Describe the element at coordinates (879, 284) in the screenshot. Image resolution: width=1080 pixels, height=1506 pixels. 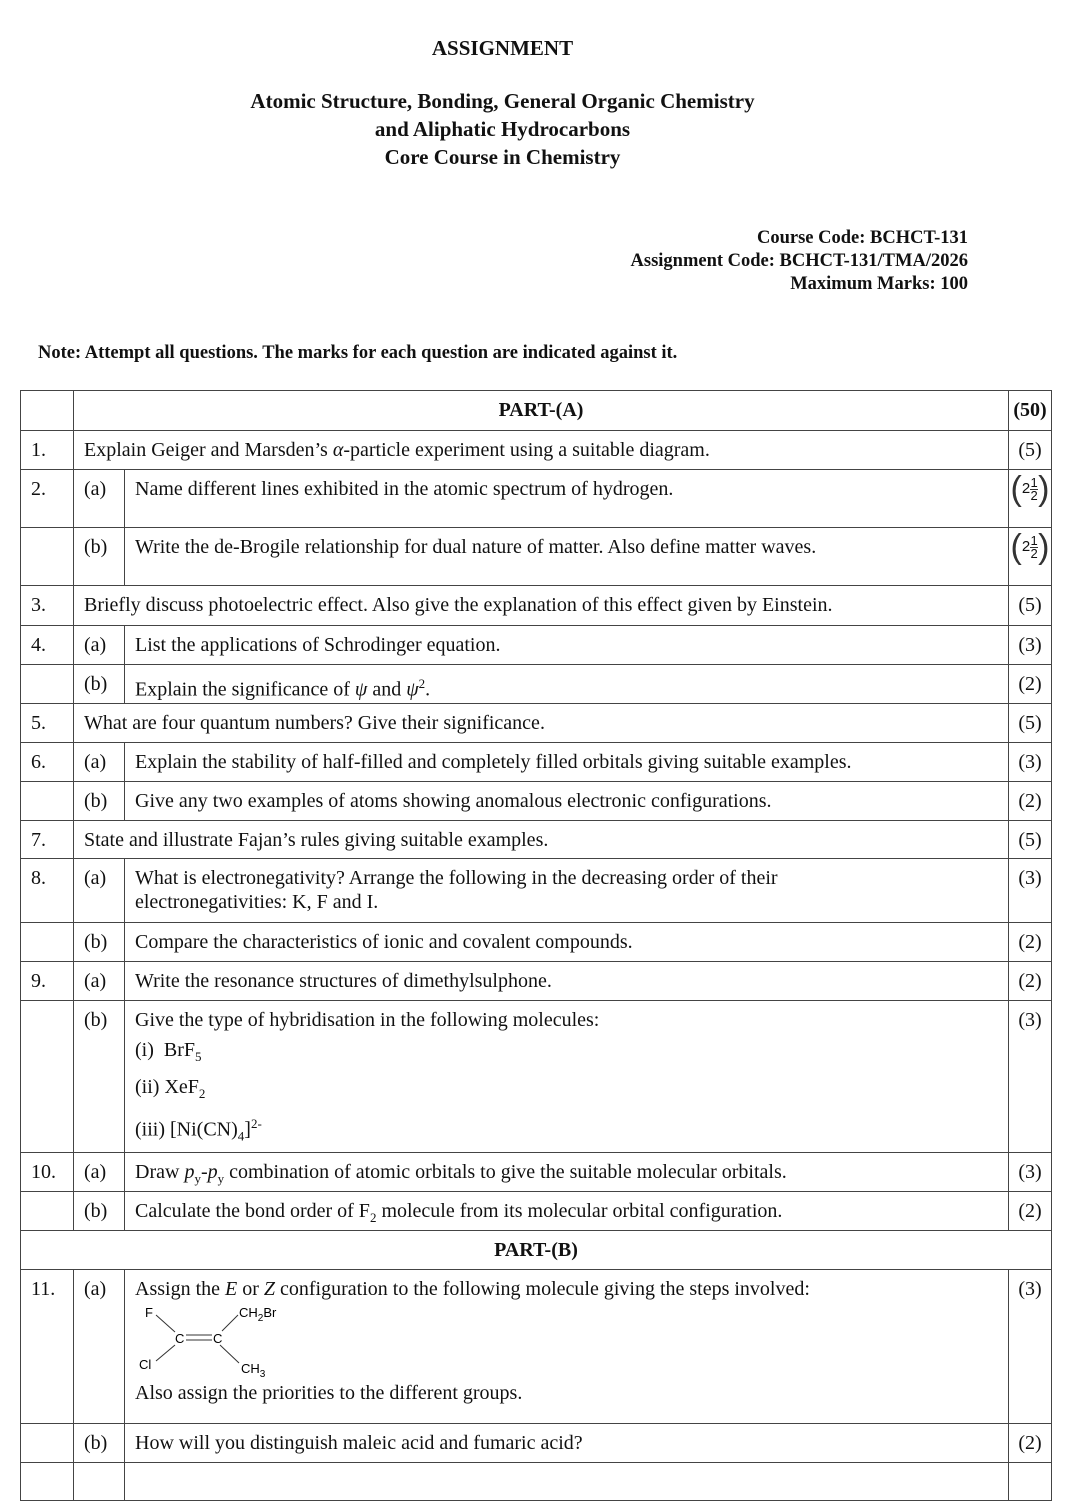
I see `maximum-marks: Maximum Marks: 100` at that location.